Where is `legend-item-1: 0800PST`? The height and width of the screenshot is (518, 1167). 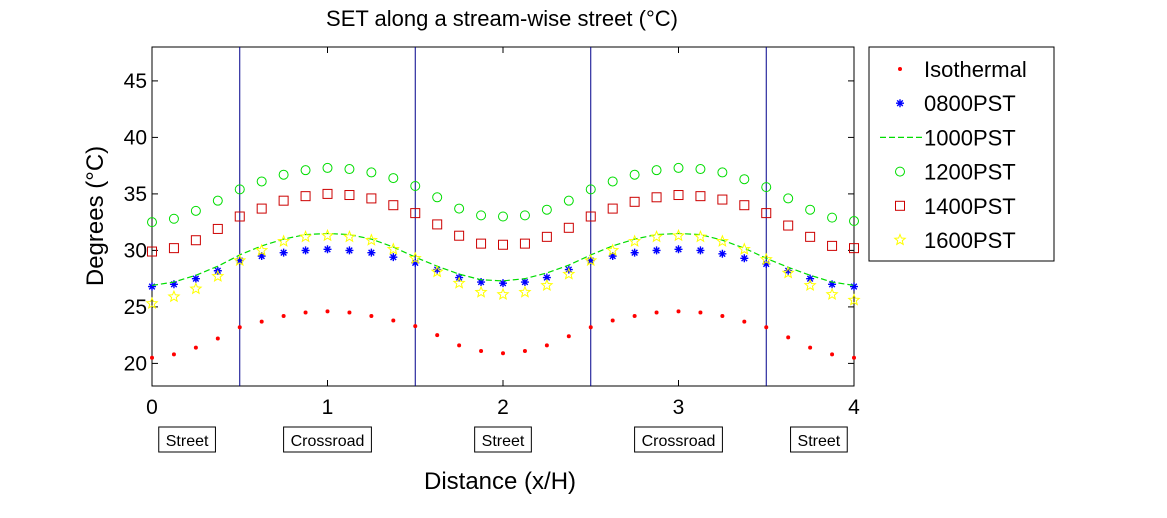 legend-item-1: 0800PST is located at coordinates (956, 103).